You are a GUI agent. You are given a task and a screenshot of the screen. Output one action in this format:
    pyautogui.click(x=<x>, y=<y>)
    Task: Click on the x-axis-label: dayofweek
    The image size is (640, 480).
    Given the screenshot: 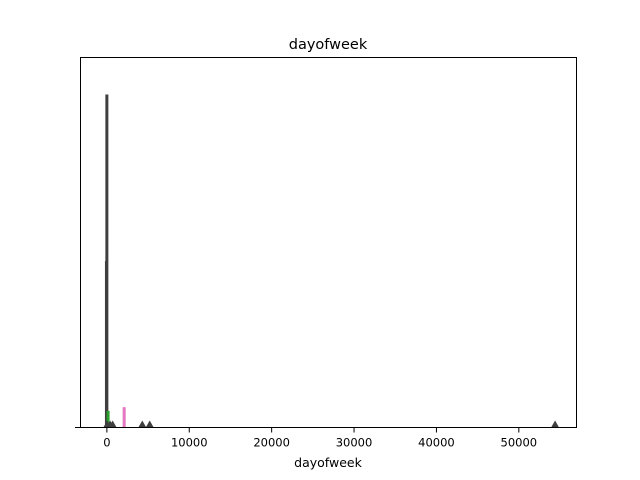 What is the action you would take?
    pyautogui.click(x=328, y=462)
    